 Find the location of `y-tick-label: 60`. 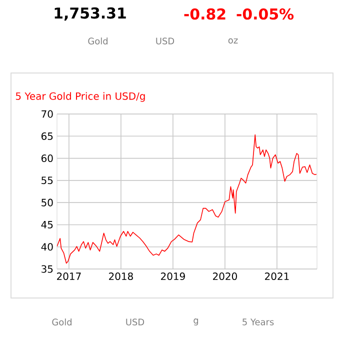

y-tick-label: 60 is located at coordinates (47, 158).